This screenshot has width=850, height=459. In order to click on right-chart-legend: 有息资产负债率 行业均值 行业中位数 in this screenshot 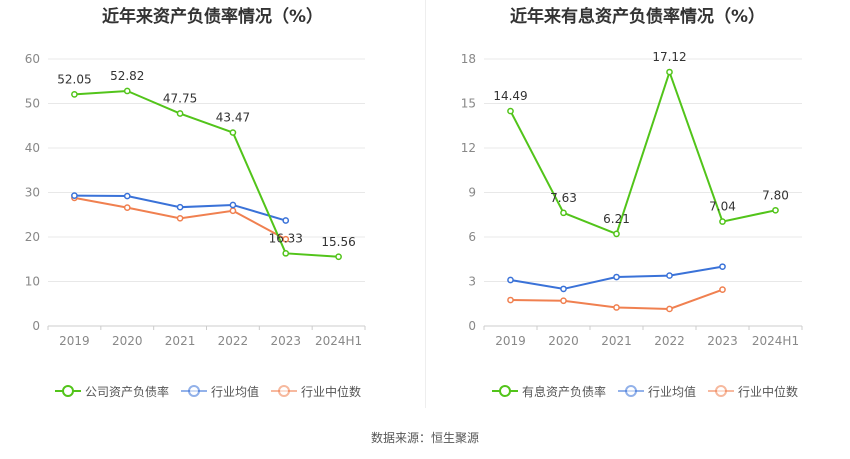, I will do `click(651, 391)`.